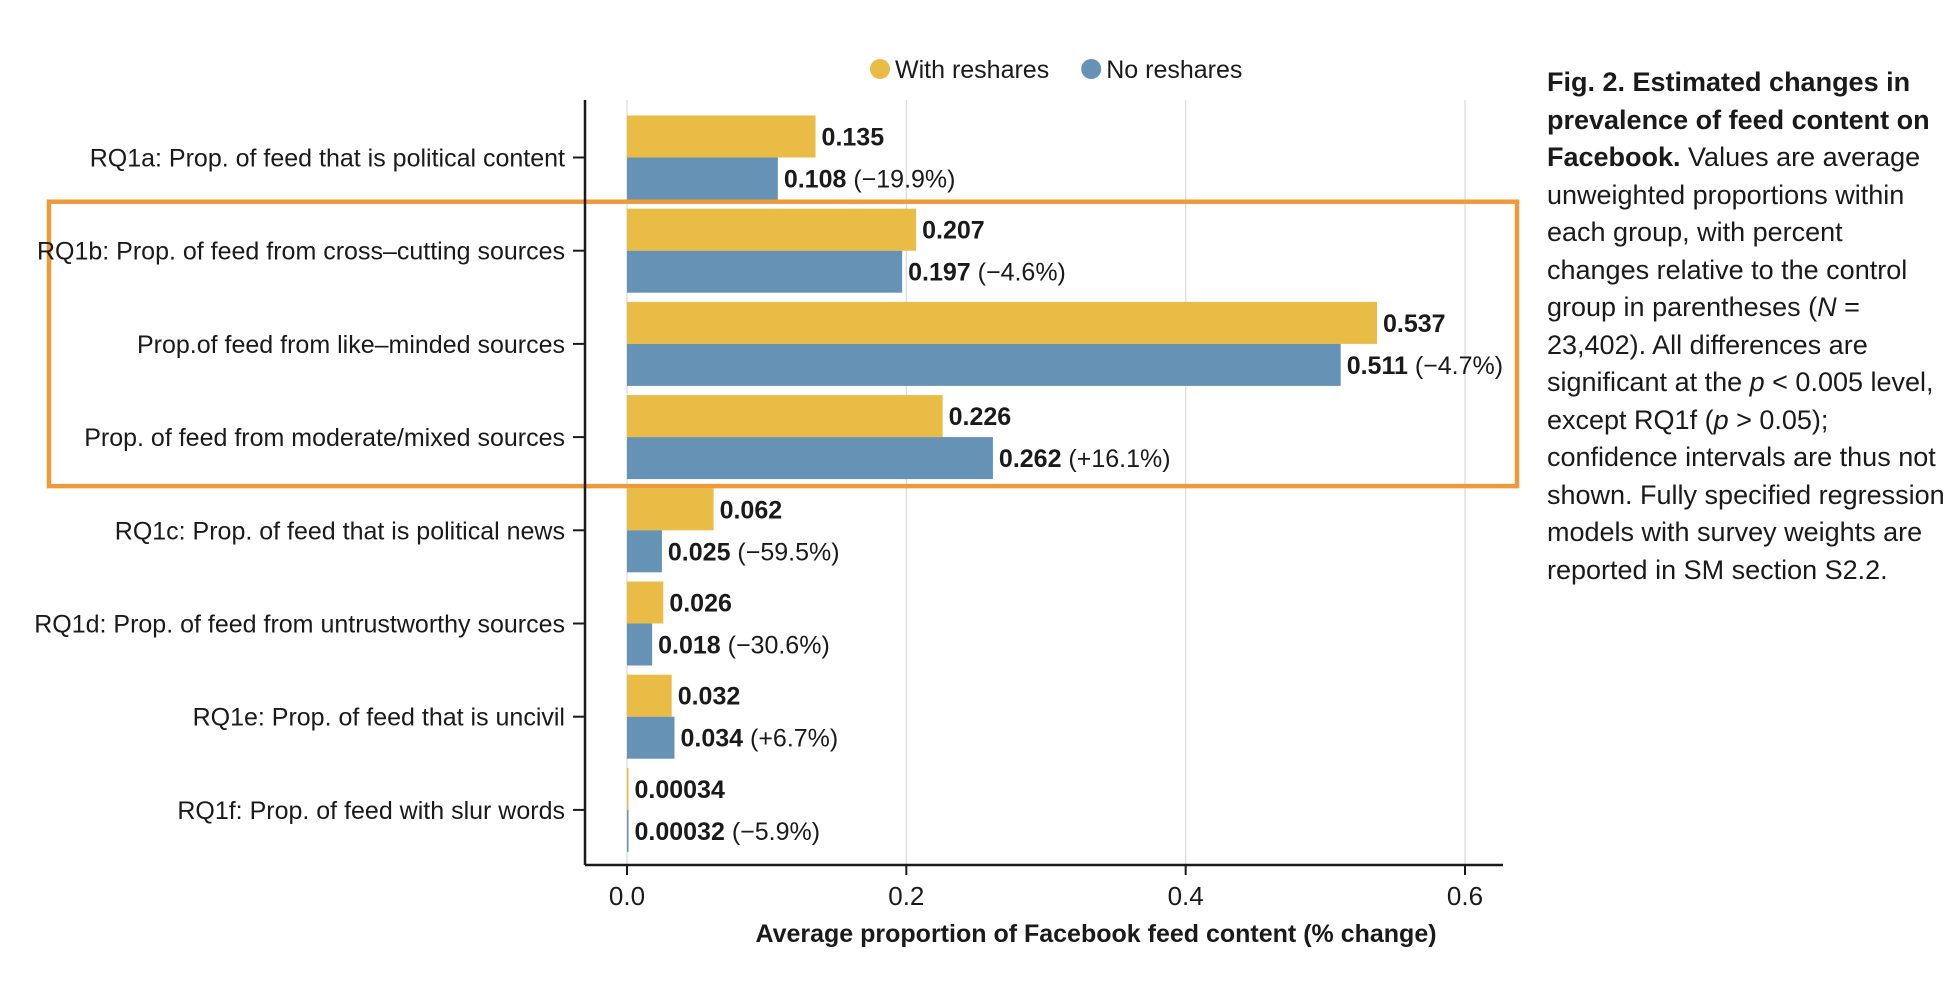  Describe the element at coordinates (906, 896) in the screenshot. I see `x-tick-label: 0.2` at that location.